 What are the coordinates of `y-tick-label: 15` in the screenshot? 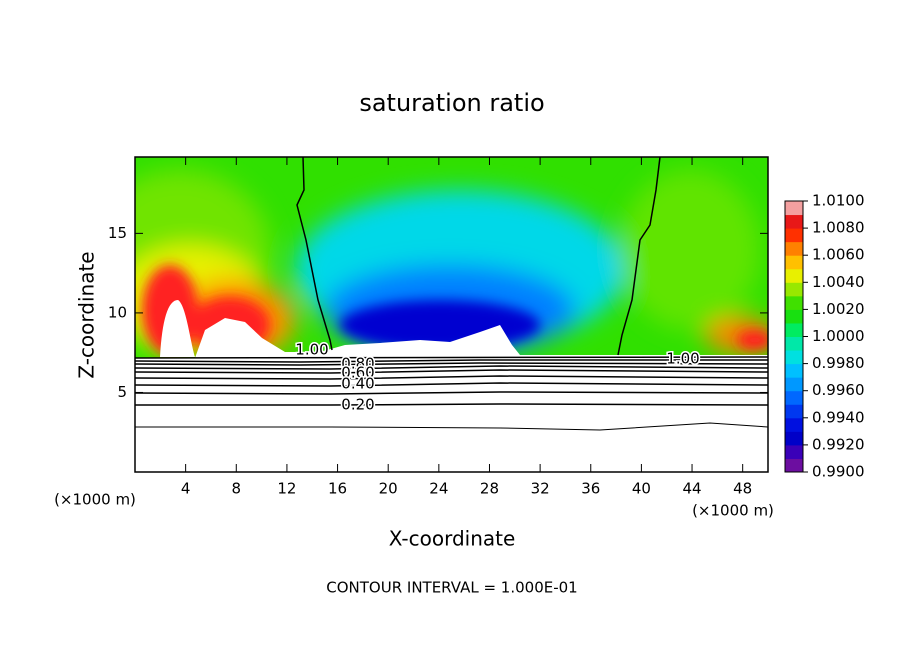 It's located at (117, 233).